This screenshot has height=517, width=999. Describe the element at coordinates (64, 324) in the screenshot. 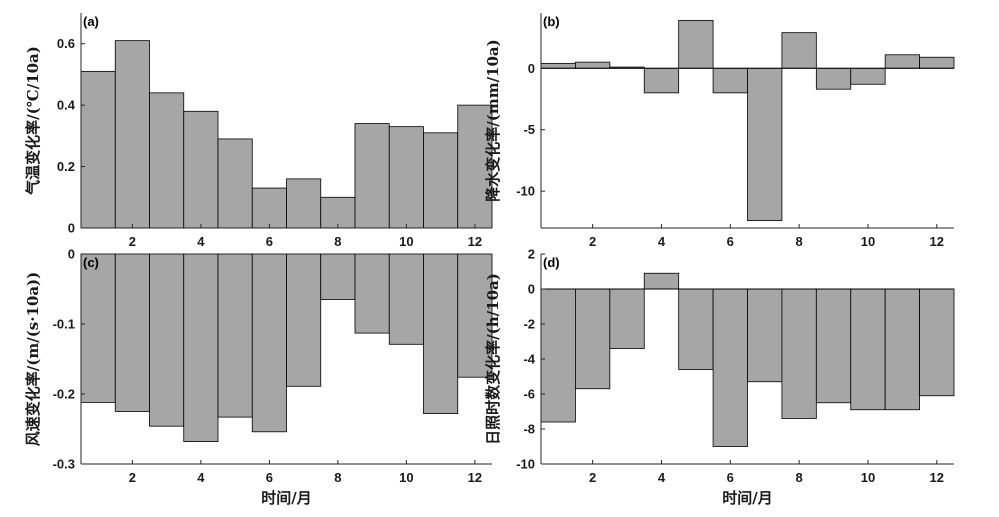

I see `y-tick-label: -0.1` at that location.